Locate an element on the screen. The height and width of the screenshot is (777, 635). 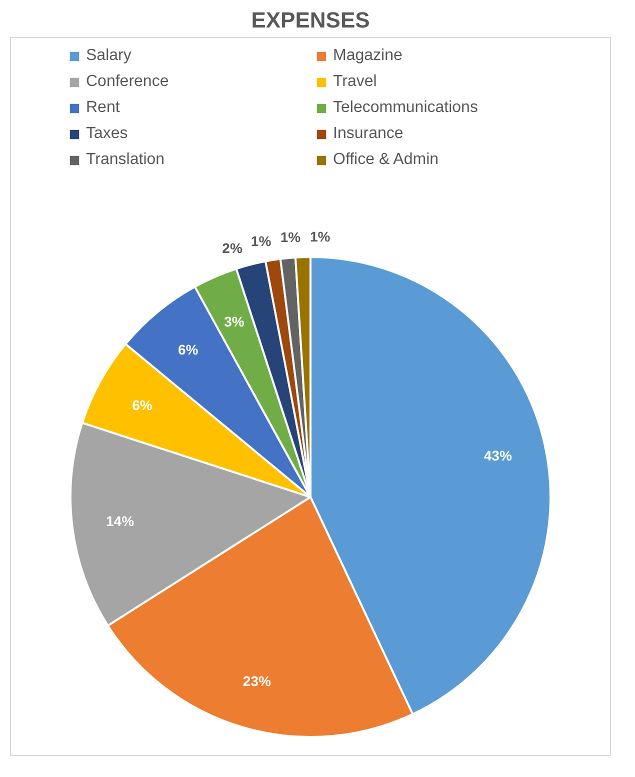
legend-label: Translation is located at coordinates (126, 160).